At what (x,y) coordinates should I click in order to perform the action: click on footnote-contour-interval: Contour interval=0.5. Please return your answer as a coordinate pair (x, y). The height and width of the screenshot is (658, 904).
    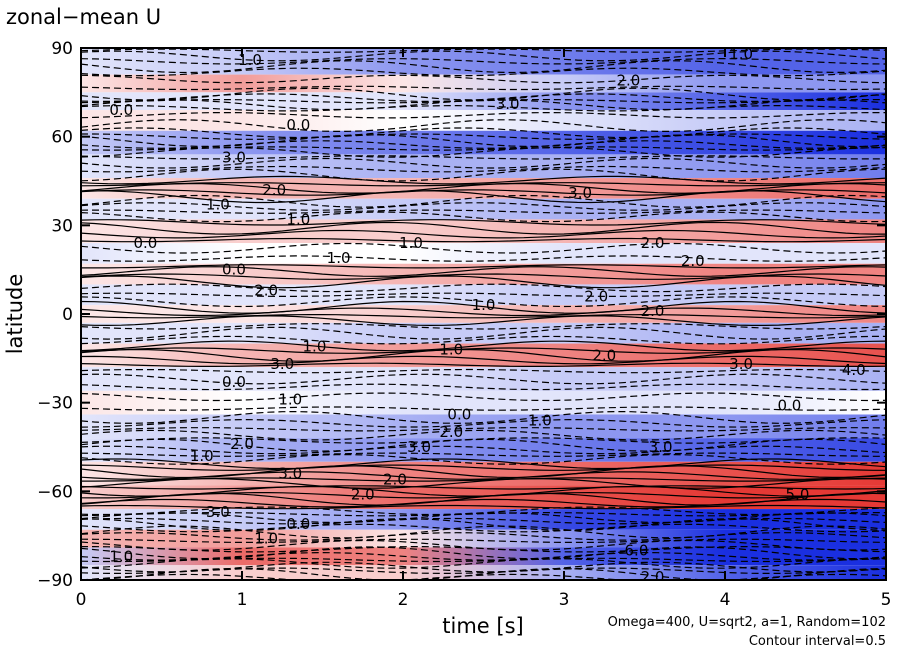
    Looking at the image, I should click on (817, 641).